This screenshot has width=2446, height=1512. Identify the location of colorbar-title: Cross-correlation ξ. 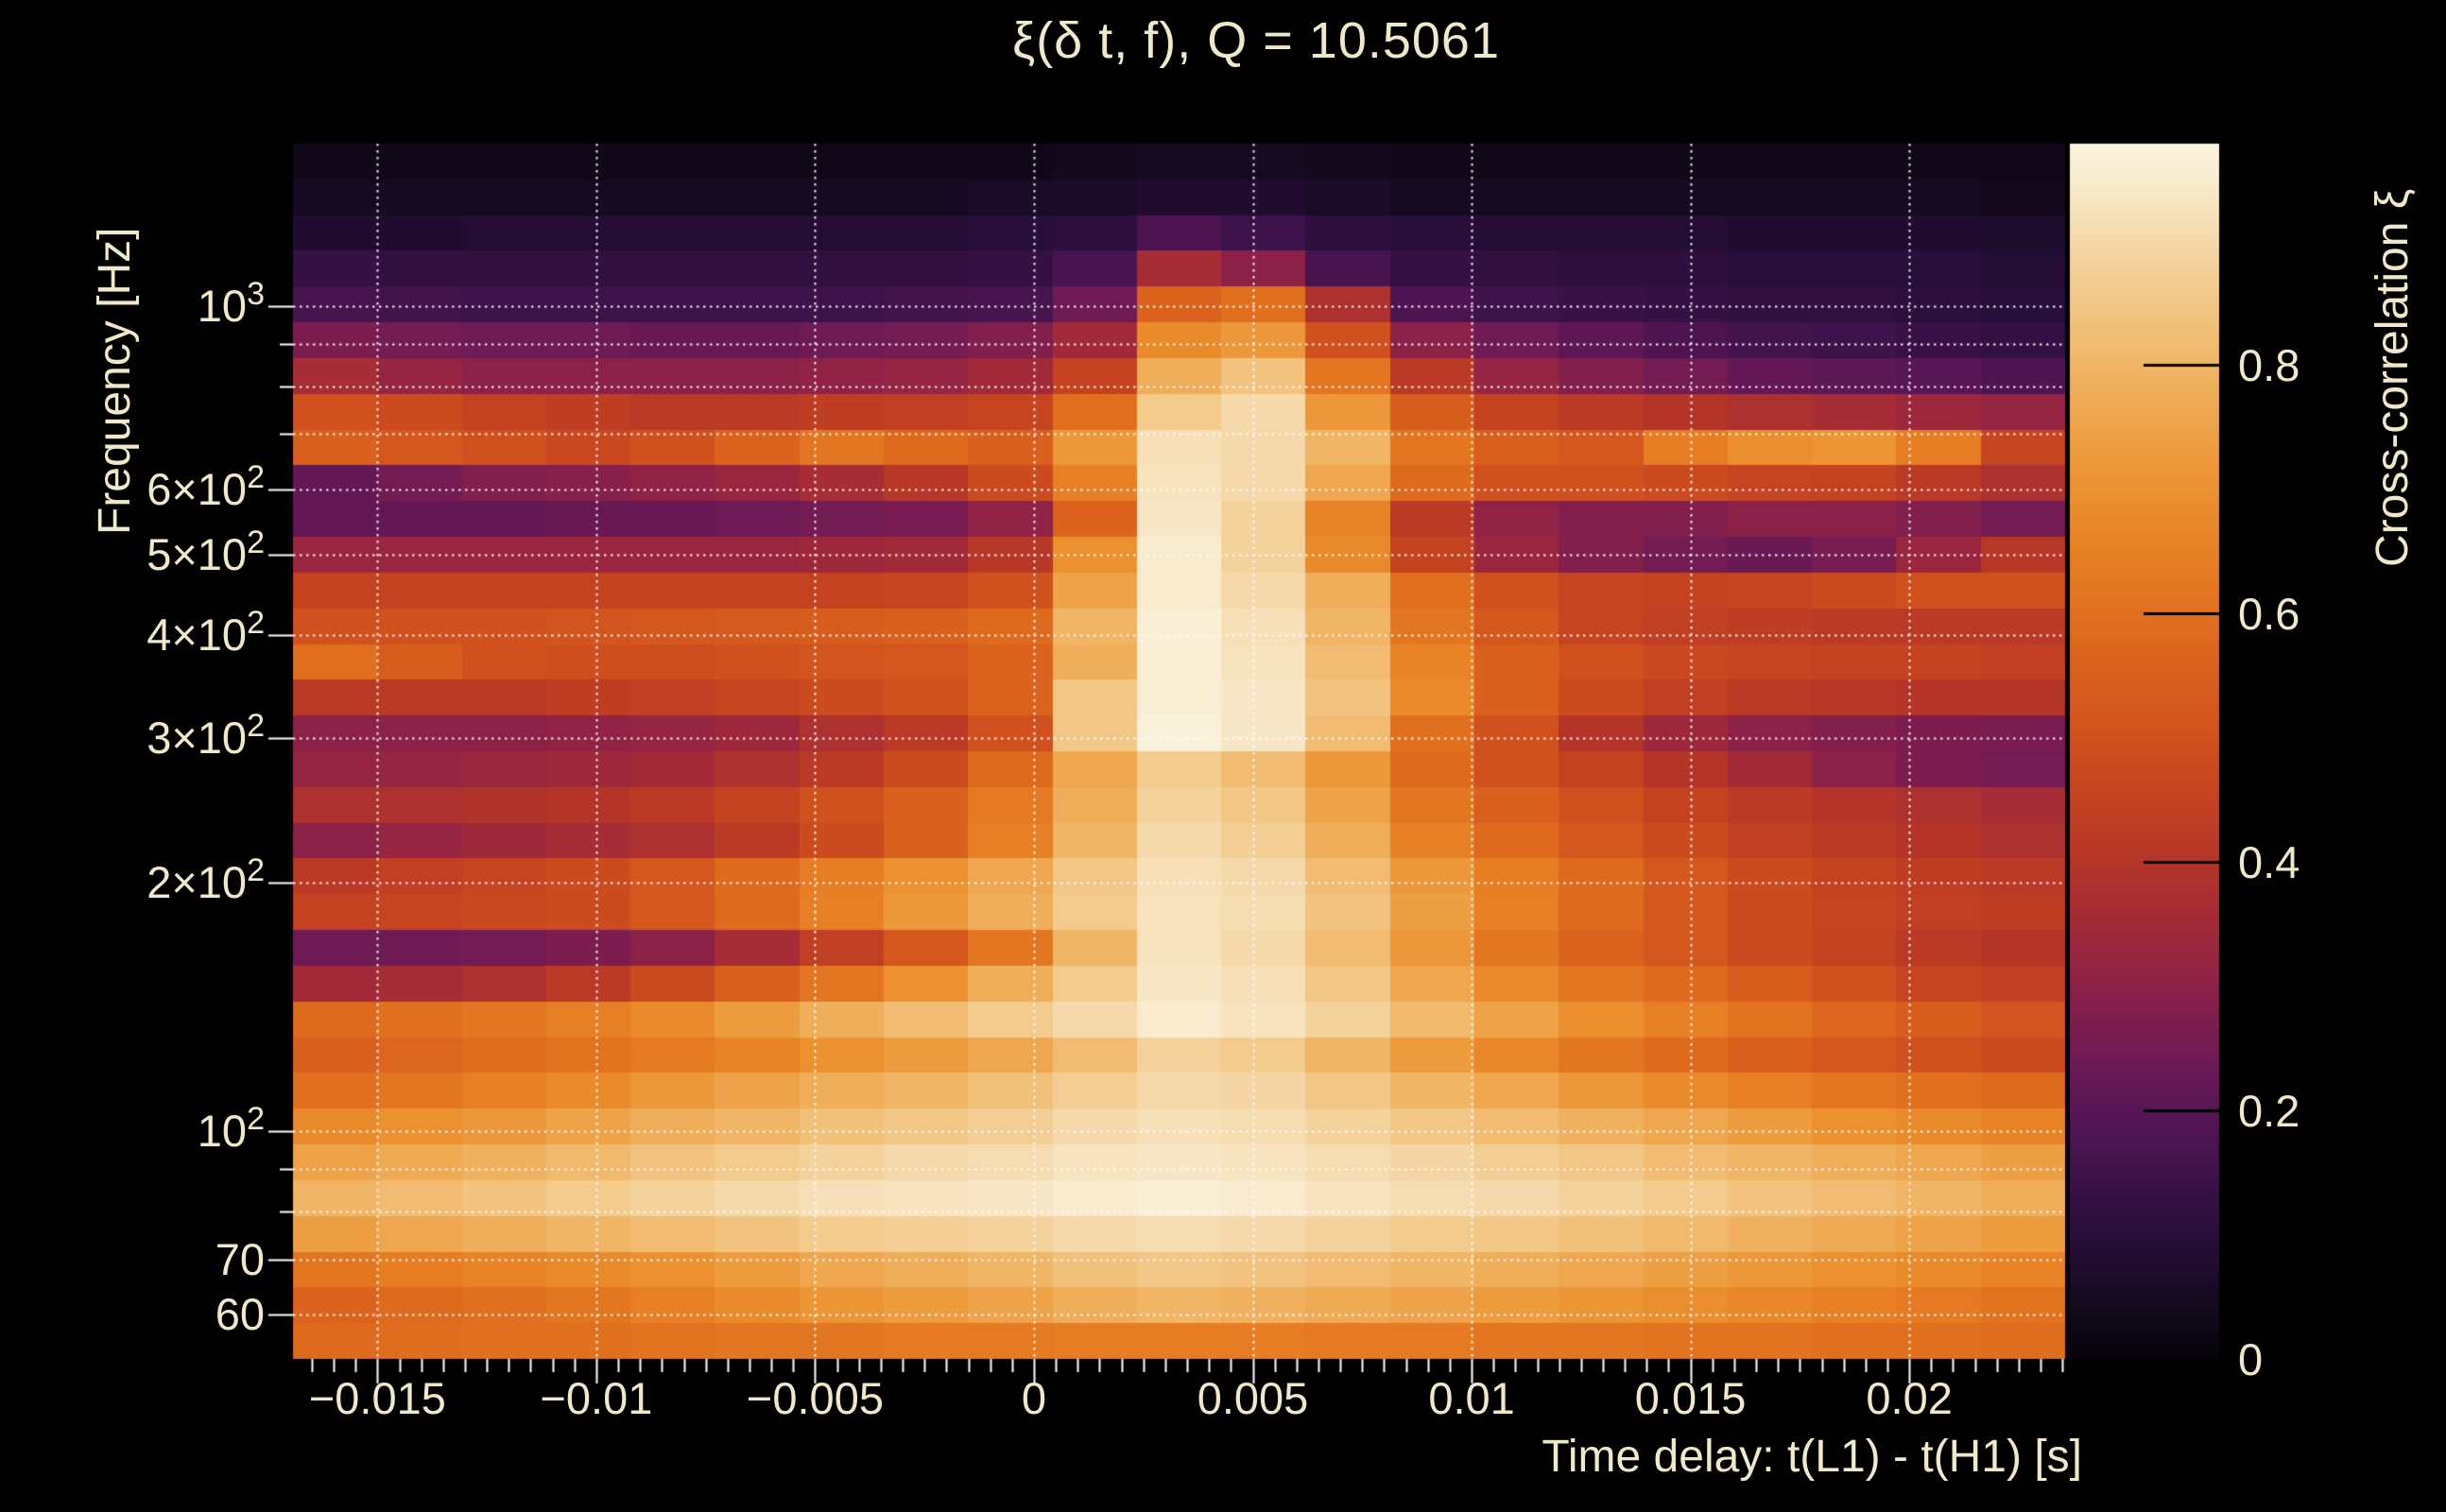
(2393, 377).